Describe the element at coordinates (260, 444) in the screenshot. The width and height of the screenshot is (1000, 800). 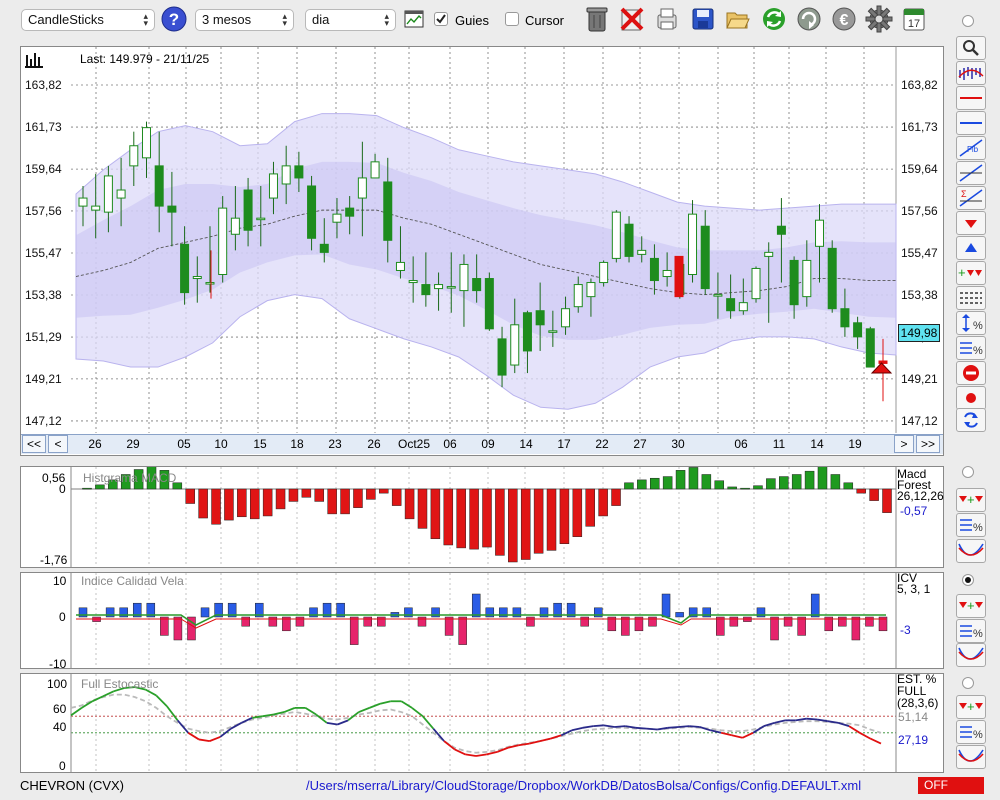
I see `x-tick-label: 15` at that location.